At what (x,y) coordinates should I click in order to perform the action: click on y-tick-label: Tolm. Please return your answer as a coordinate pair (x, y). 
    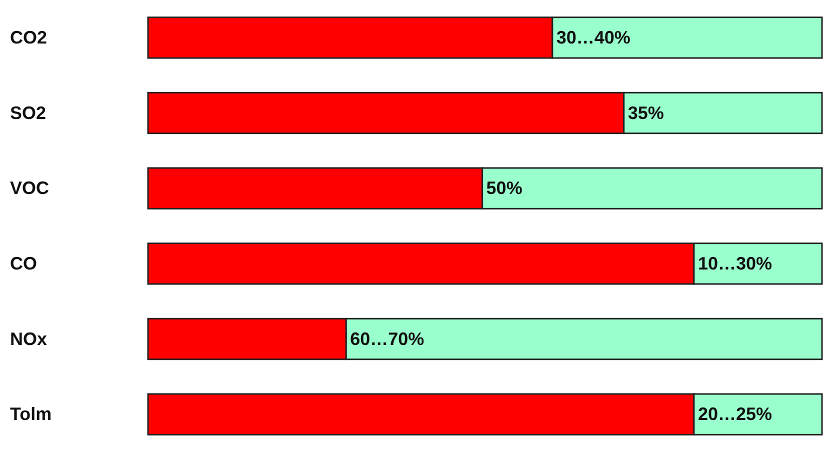
    Looking at the image, I should click on (31, 414).